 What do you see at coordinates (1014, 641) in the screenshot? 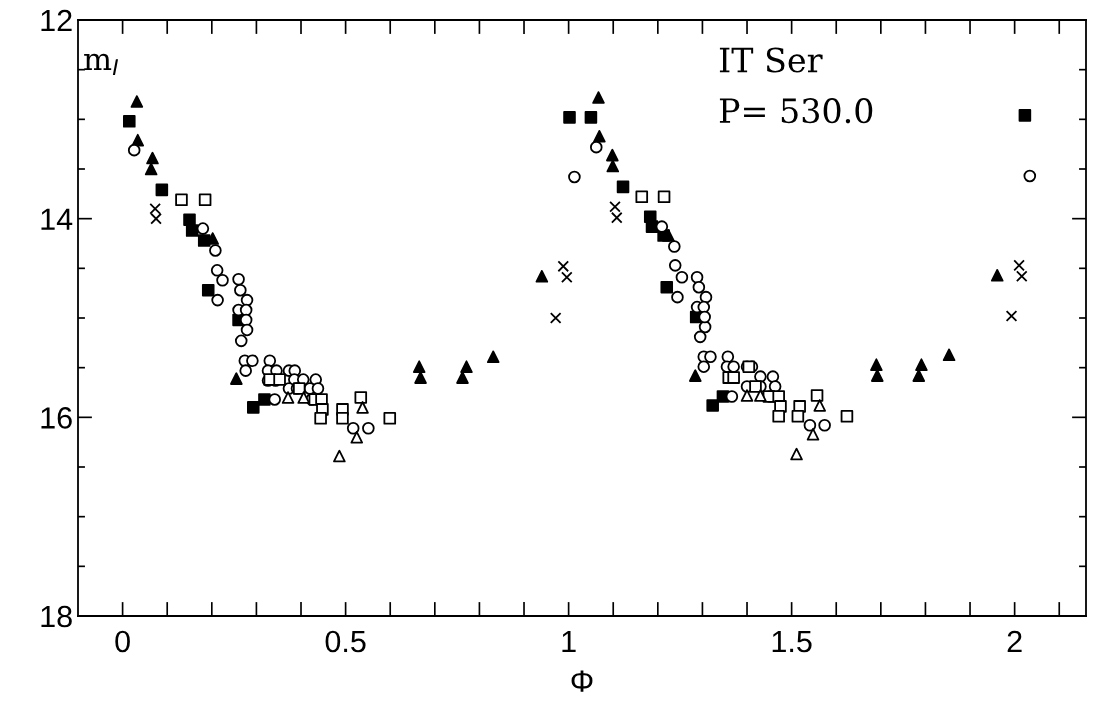
I see `x-tick-label: 2` at bounding box center [1014, 641].